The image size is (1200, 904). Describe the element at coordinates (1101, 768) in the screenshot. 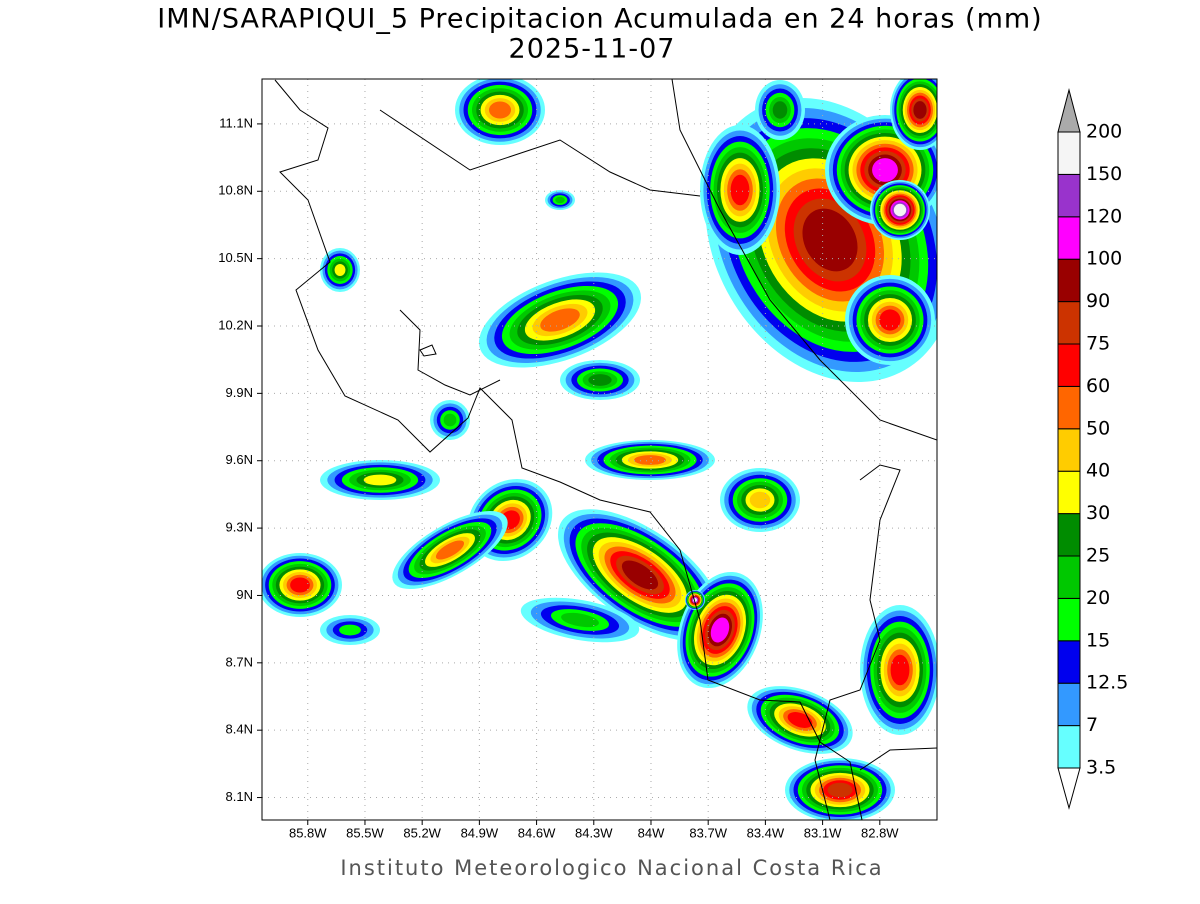

I see `colorbar-label: 3.5` at that location.